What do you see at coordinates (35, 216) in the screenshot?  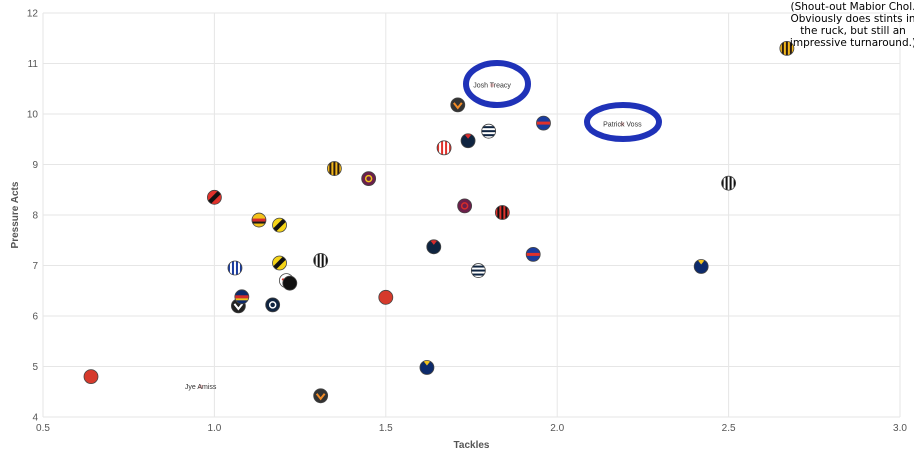 I see `y-tick-label: 8` at bounding box center [35, 216].